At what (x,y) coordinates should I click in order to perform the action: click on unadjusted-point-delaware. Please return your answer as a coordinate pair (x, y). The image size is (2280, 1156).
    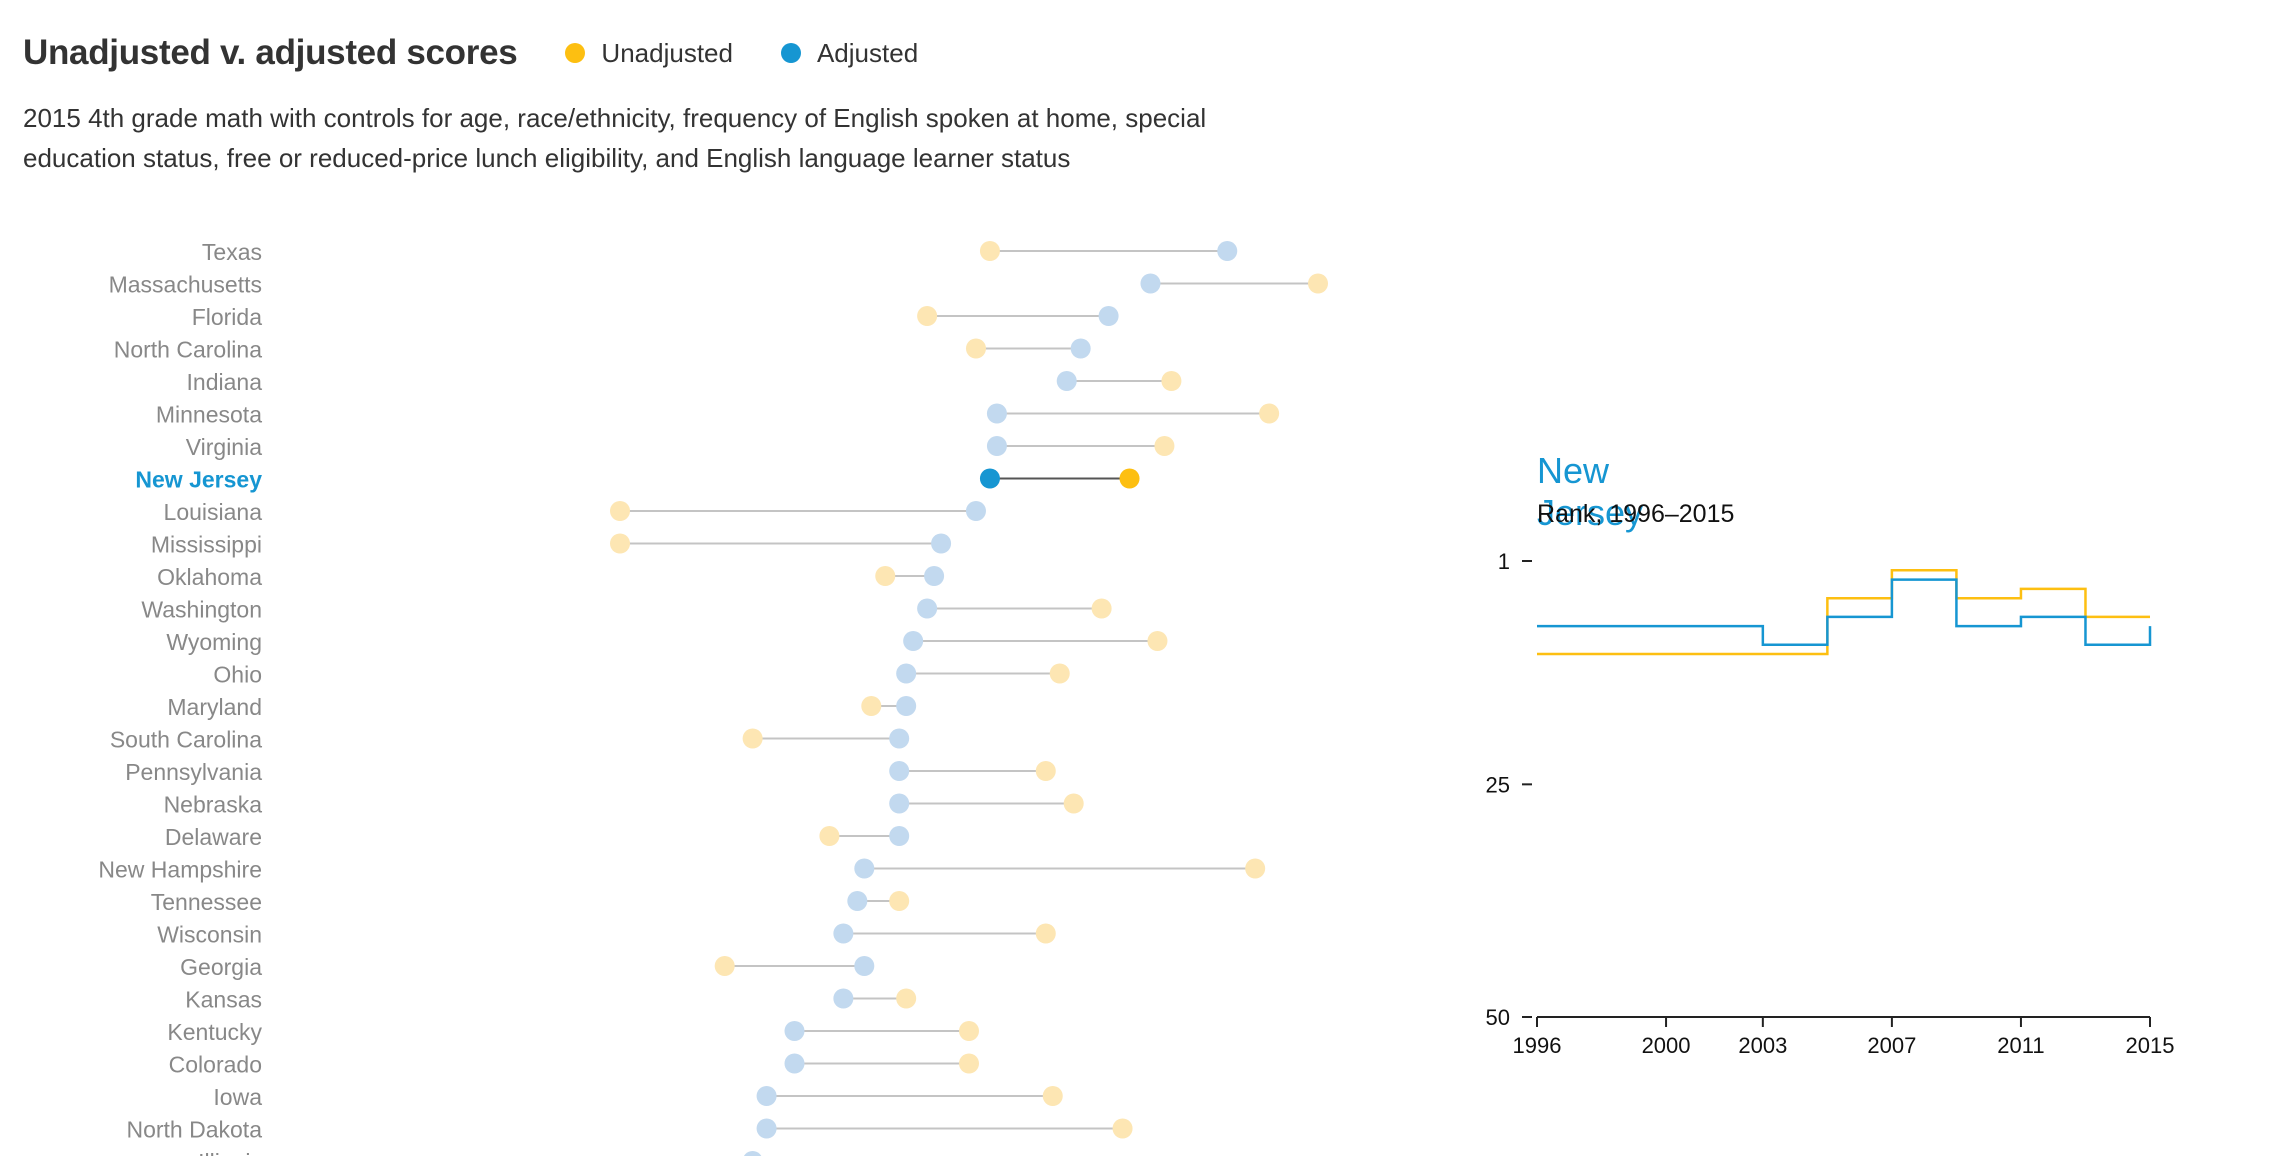
    Looking at the image, I should click on (829, 836).